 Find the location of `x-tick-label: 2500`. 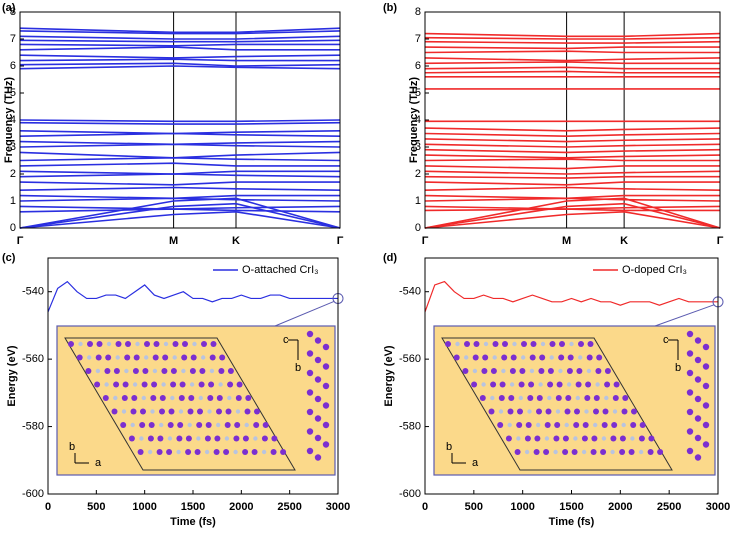

x-tick-label: 2500 is located at coordinates (289, 507).